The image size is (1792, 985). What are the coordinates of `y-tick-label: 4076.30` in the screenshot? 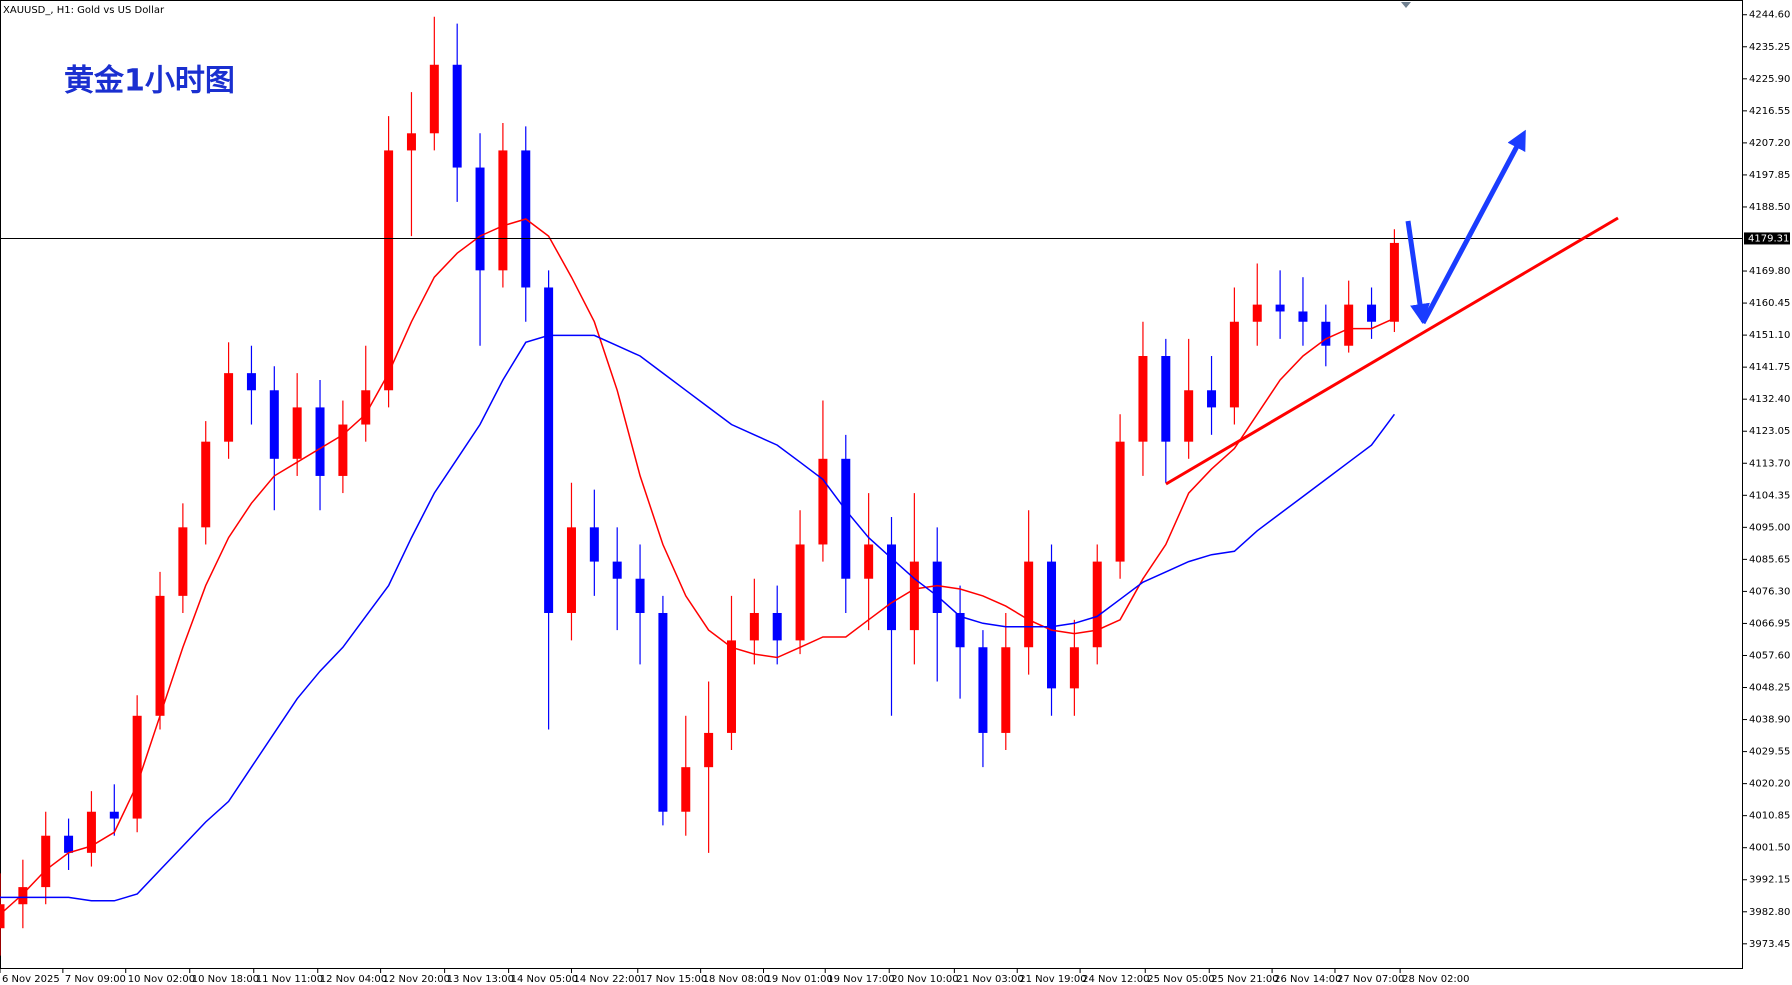 It's located at (1769, 591).